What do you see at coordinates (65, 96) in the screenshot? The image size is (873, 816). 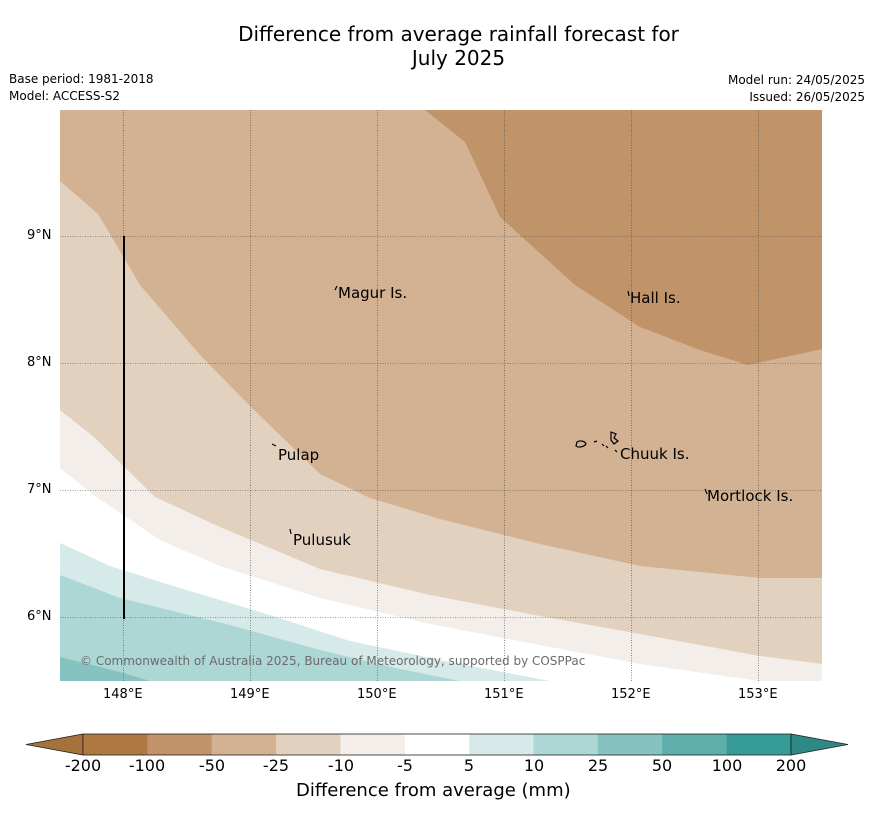 I see `model-text: Model: ACCESS-S2` at bounding box center [65, 96].